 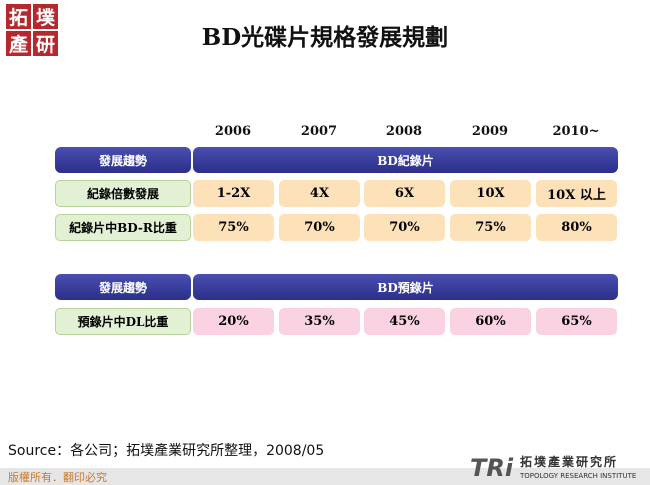 What do you see at coordinates (319, 193) in the screenshot?
I see `cell: 4X` at bounding box center [319, 193].